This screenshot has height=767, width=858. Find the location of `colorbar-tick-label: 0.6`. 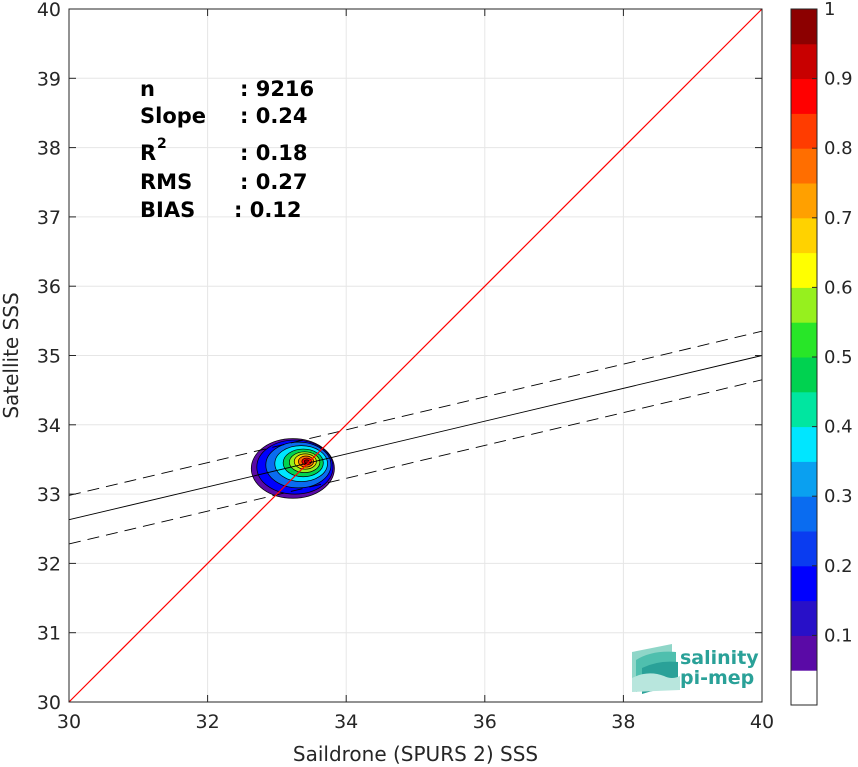

colorbar-tick-label: 0.6 is located at coordinates (838, 287).